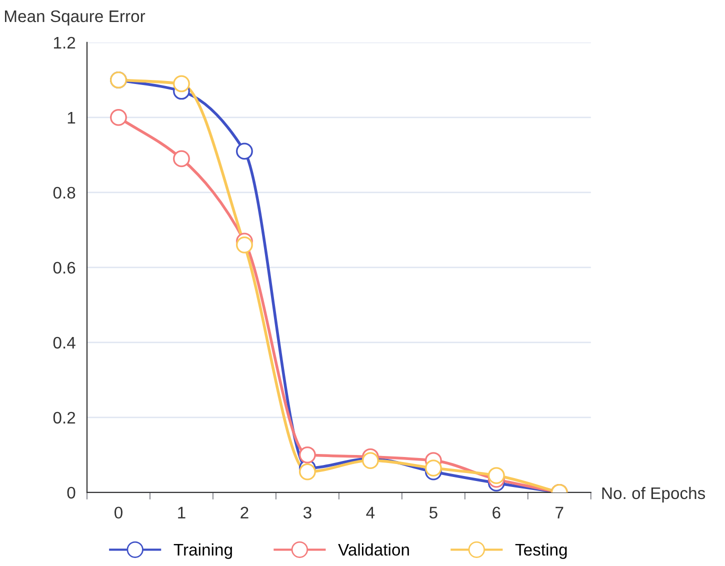 The width and height of the screenshot is (725, 566). What do you see at coordinates (307, 512) in the screenshot?
I see `x-tick-label: 3` at bounding box center [307, 512].